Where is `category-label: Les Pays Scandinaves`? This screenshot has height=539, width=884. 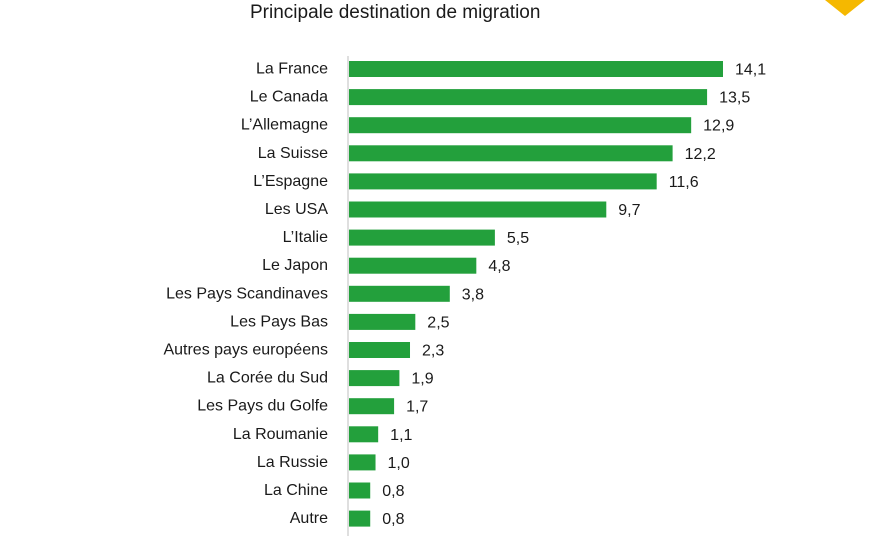 category-label: Les Pays Scandinaves is located at coordinates (247, 293).